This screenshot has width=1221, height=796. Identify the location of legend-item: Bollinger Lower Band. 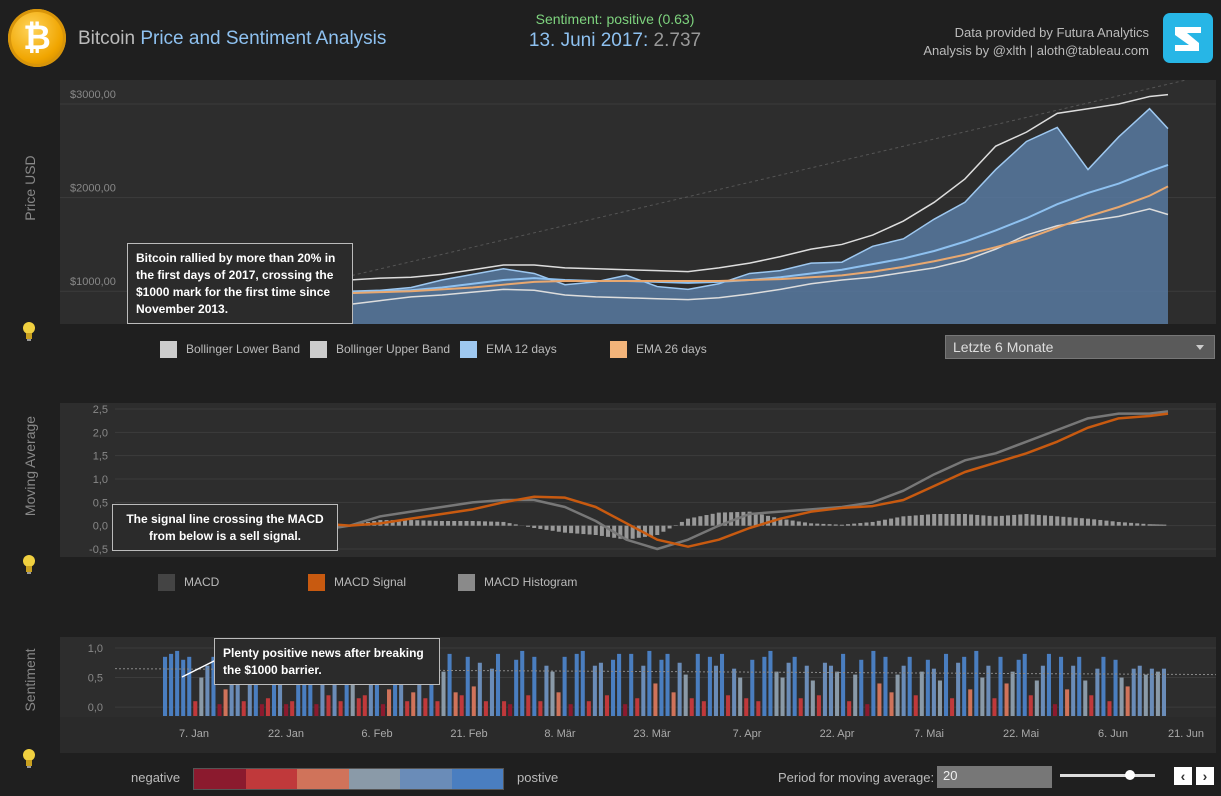
(235, 349).